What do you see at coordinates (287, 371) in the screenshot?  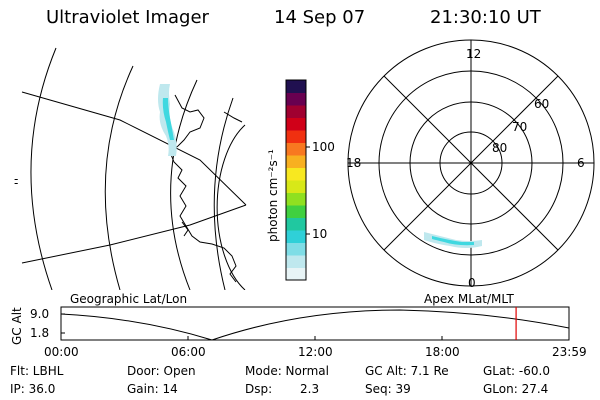 I see `mode-info: Mode: Normal` at bounding box center [287, 371].